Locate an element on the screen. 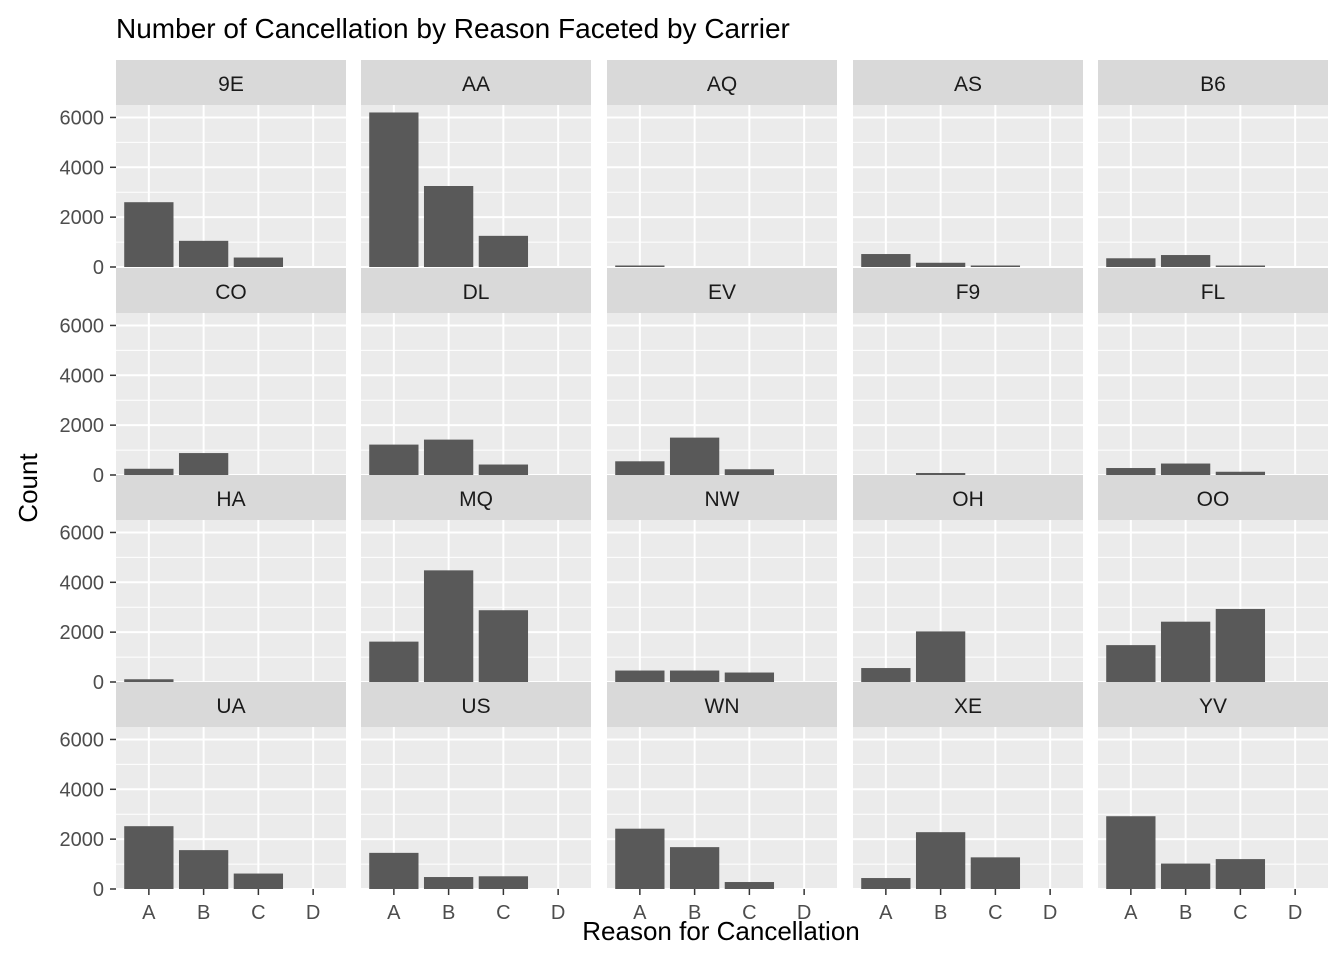 The height and width of the screenshot is (960, 1344). bar-NW-A is located at coordinates (640, 676).